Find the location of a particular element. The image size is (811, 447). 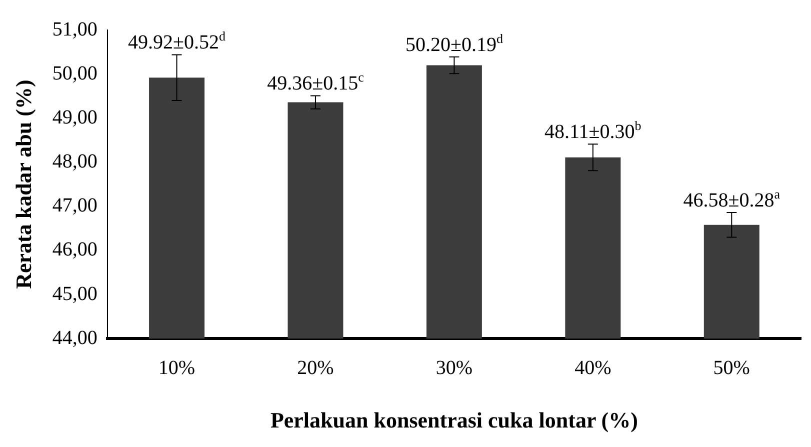

x-tick-label: 30% is located at coordinates (454, 367).